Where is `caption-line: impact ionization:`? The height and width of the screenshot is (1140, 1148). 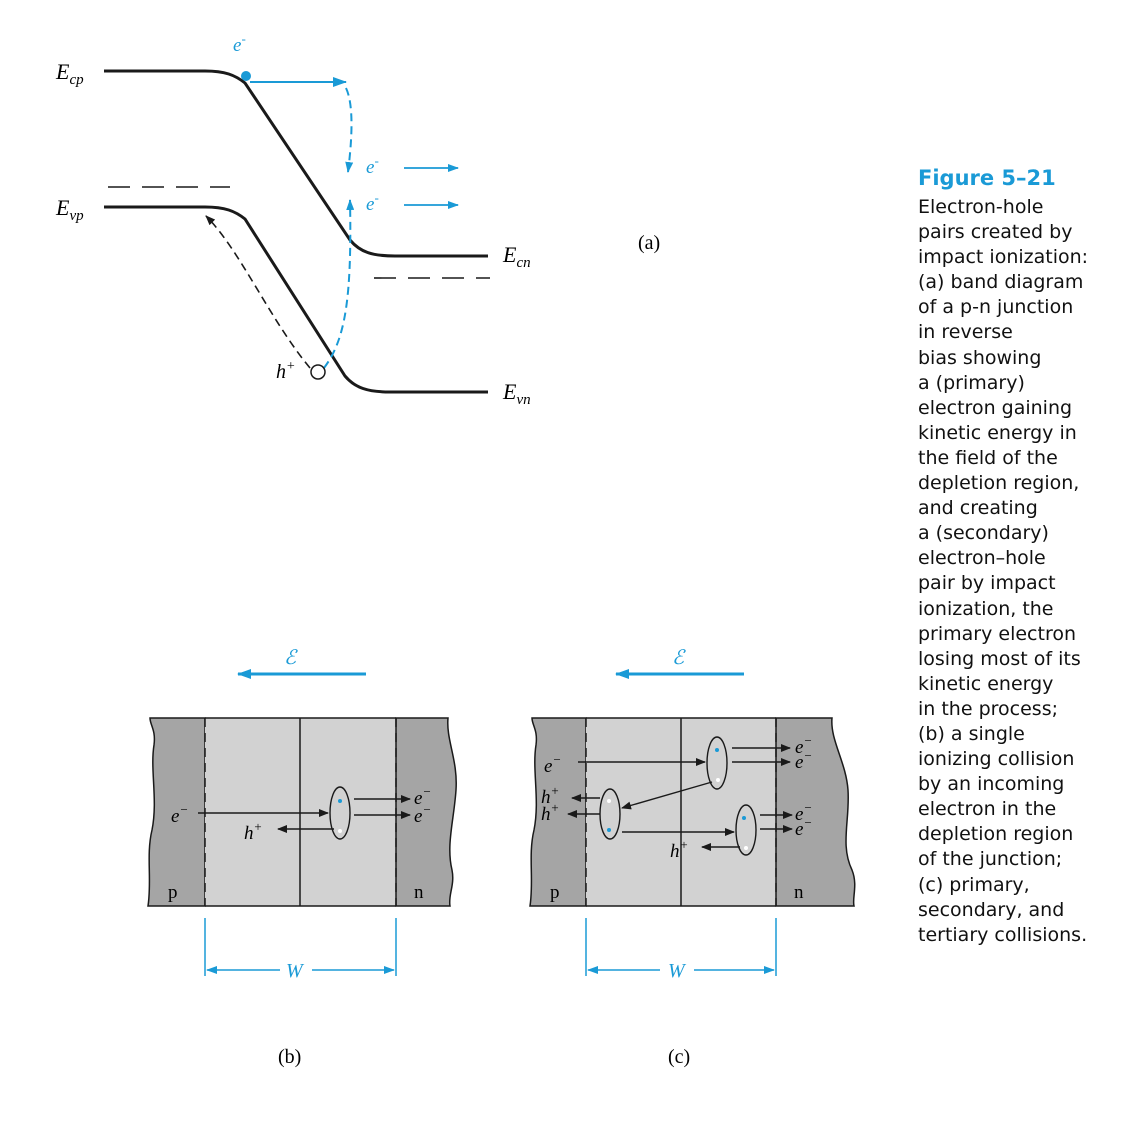
caption-line: impact ionization: is located at coordinates (1003, 257).